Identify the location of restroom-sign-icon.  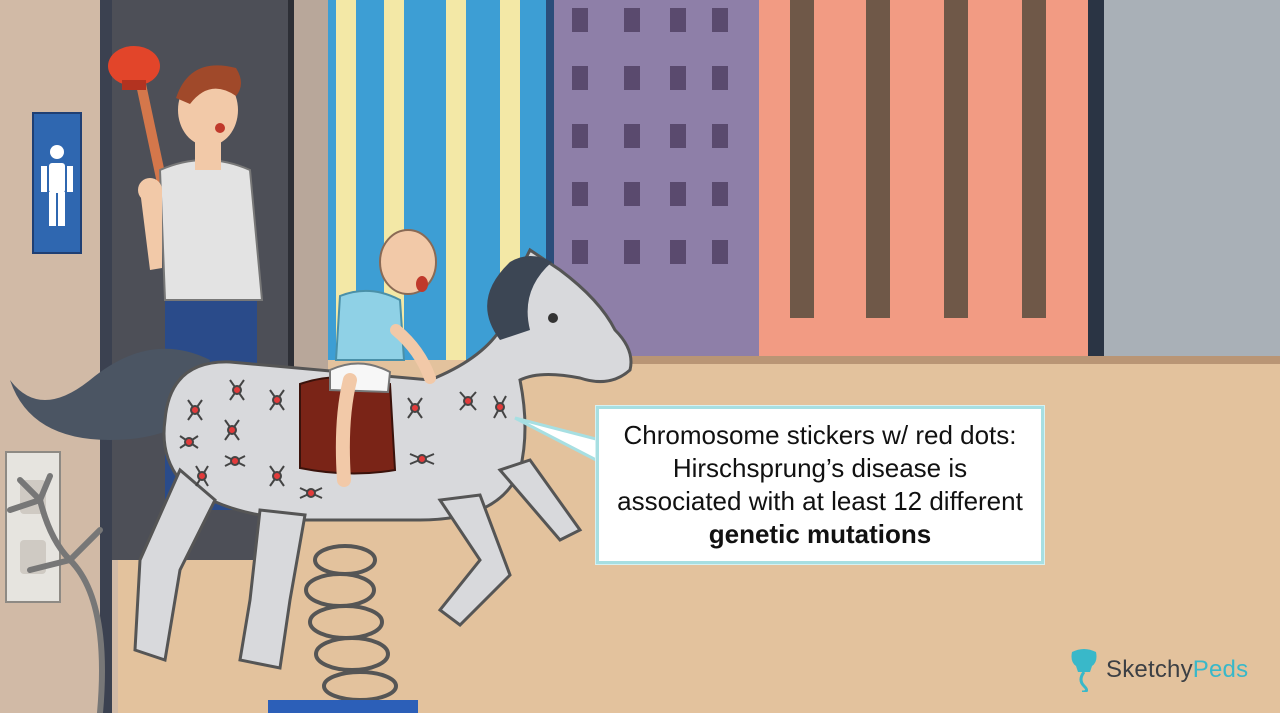
(57, 183).